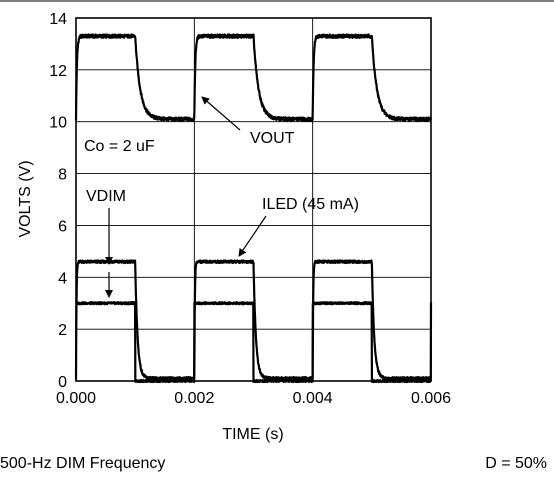  What do you see at coordinates (221, 113) in the screenshot?
I see `vout-arrow` at bounding box center [221, 113].